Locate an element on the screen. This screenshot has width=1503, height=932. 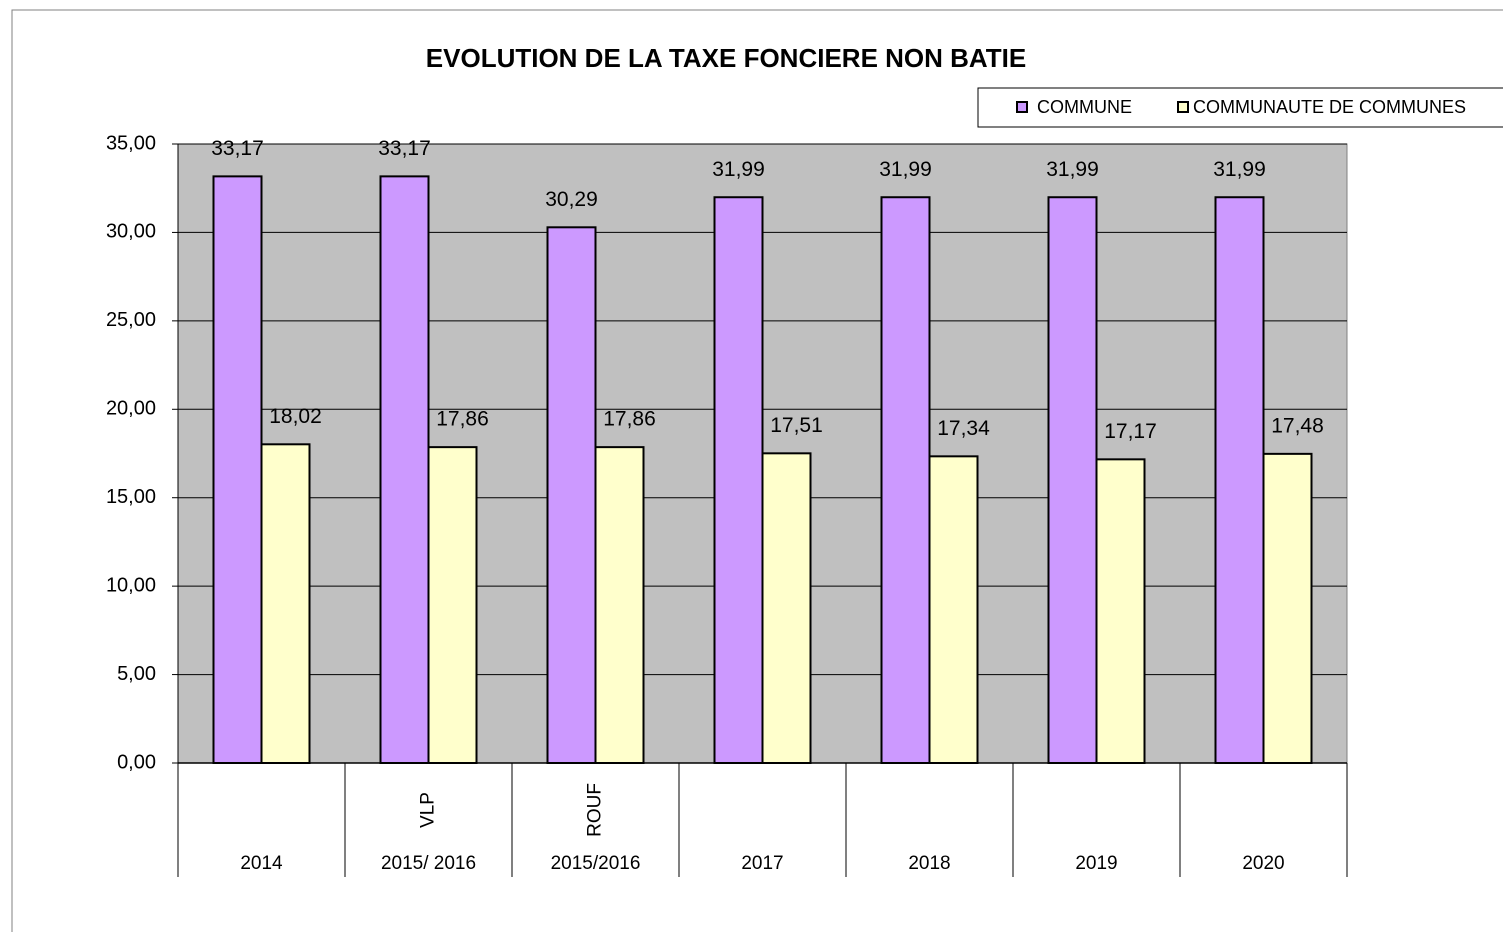
value-label: 17,17 is located at coordinates (1130, 431).